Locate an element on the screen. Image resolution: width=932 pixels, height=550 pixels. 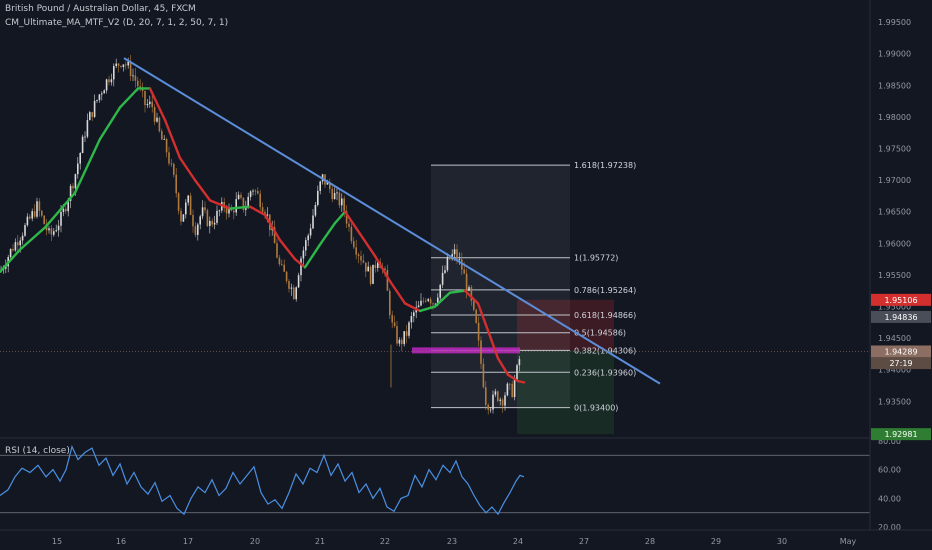
price-tick-label: 1.95500 is located at coordinates (894, 275).